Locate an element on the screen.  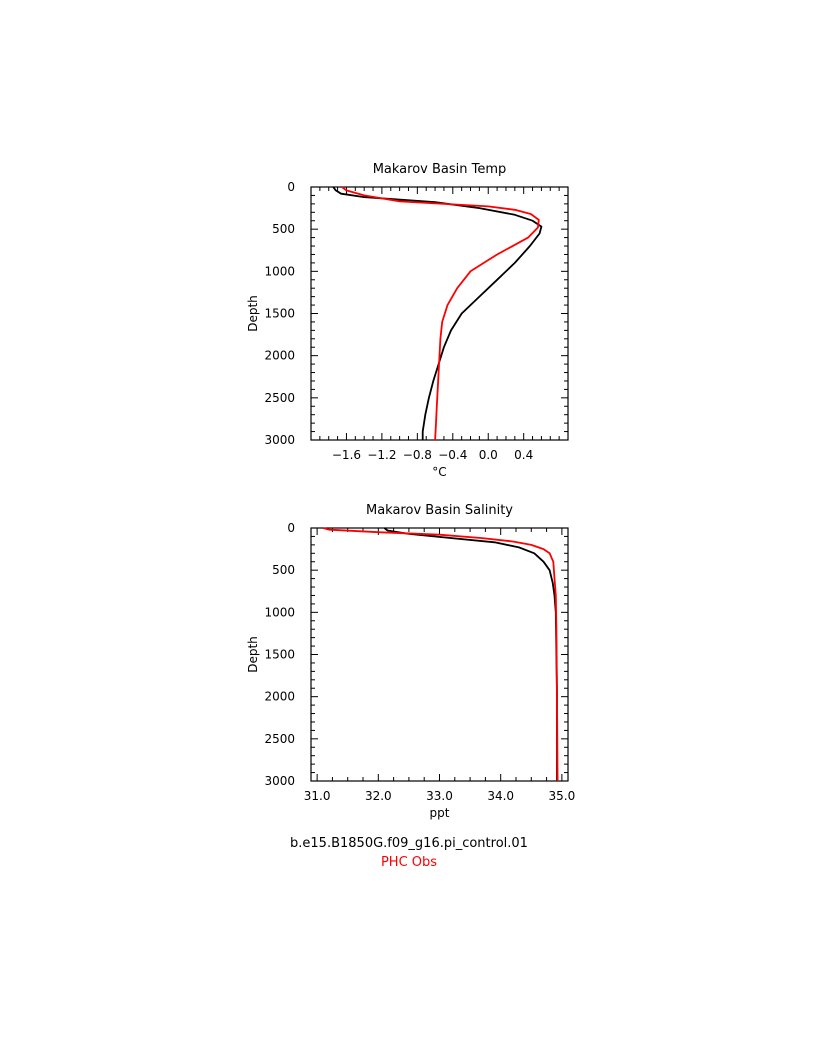
legend-obs-label: PHC Obs is located at coordinates (409, 862).